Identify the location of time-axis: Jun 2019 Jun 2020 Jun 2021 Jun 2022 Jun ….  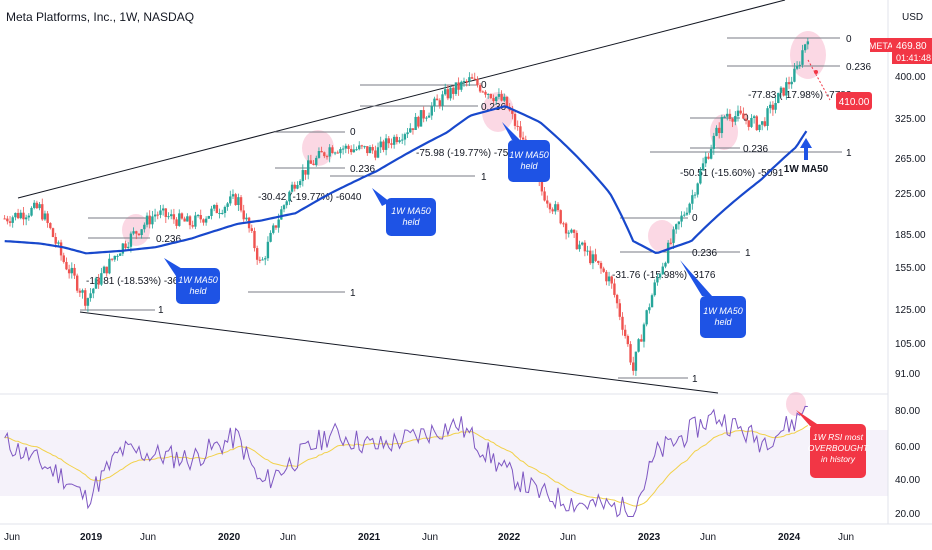
(429, 537).